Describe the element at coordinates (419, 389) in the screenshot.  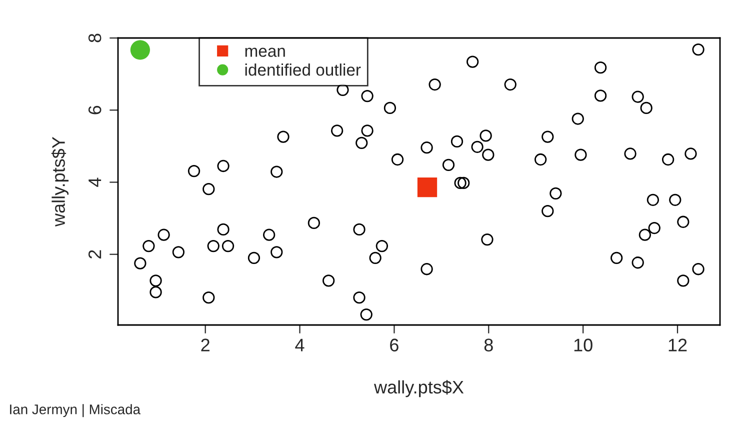
I see `x-axis-title: wally.pts$X` at that location.